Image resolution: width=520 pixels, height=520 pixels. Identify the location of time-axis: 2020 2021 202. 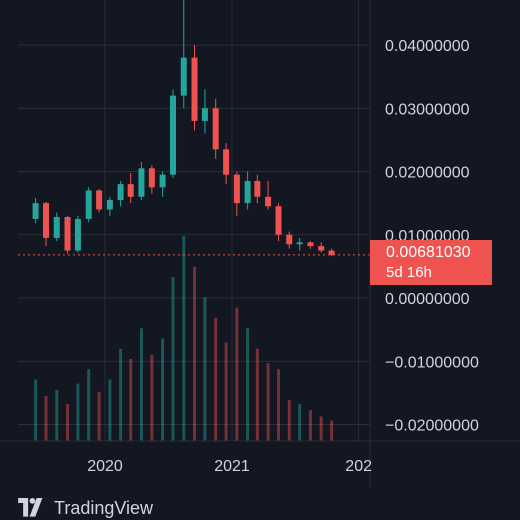
(229, 466).